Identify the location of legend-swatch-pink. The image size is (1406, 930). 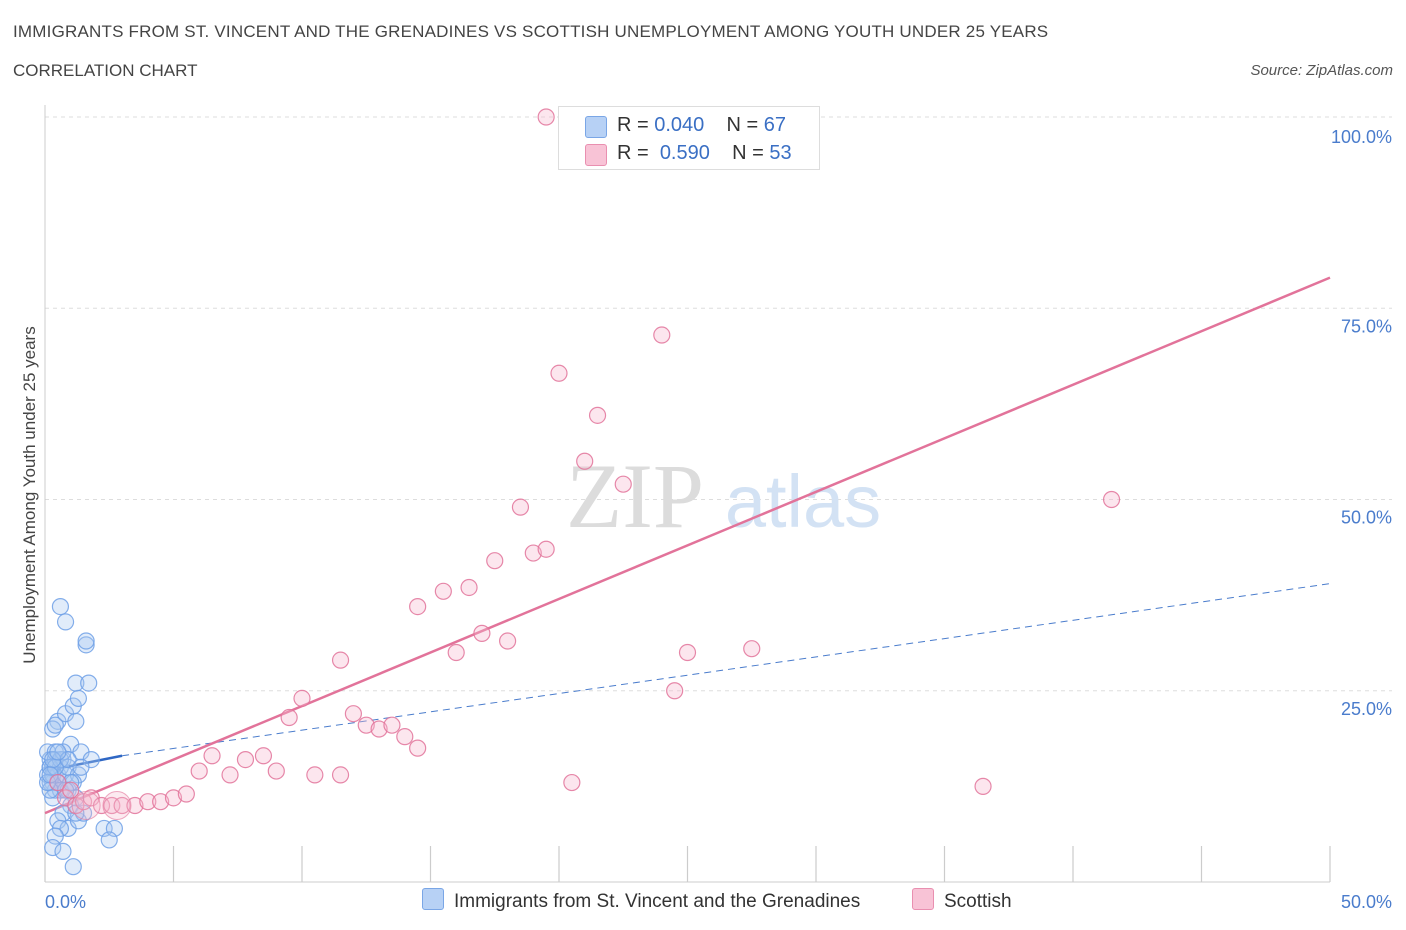
(596, 155).